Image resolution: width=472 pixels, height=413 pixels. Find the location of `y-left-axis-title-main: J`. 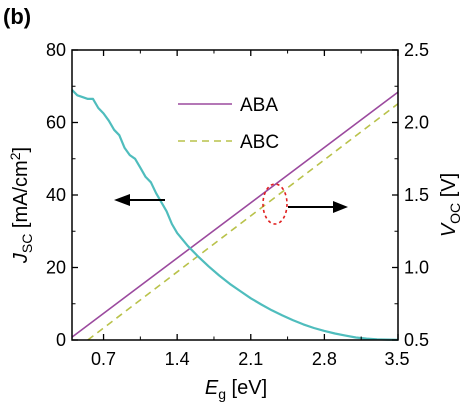

y-left-axis-title-main: J is located at coordinates (21, 258).